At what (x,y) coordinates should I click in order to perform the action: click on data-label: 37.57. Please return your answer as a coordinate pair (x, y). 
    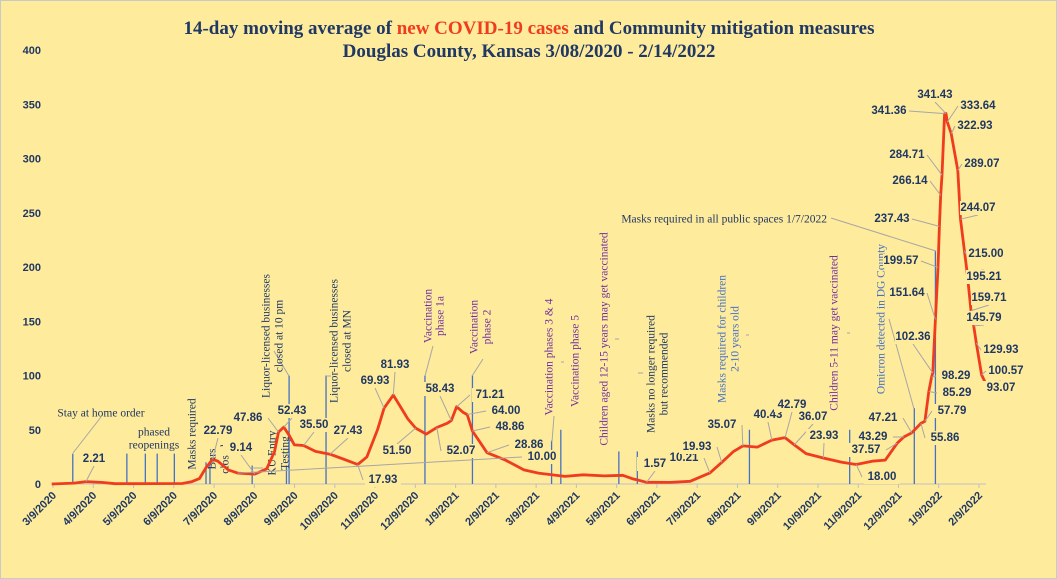
    Looking at the image, I should click on (866, 450).